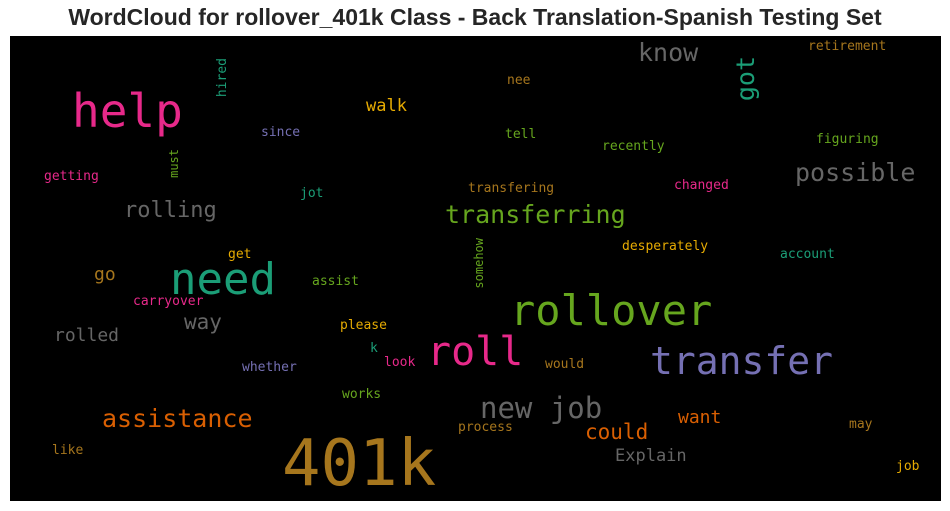 Image resolution: width=950 pixels, height=511 pixels. Describe the element at coordinates (362, 394) in the screenshot. I see `word-works: works` at that location.